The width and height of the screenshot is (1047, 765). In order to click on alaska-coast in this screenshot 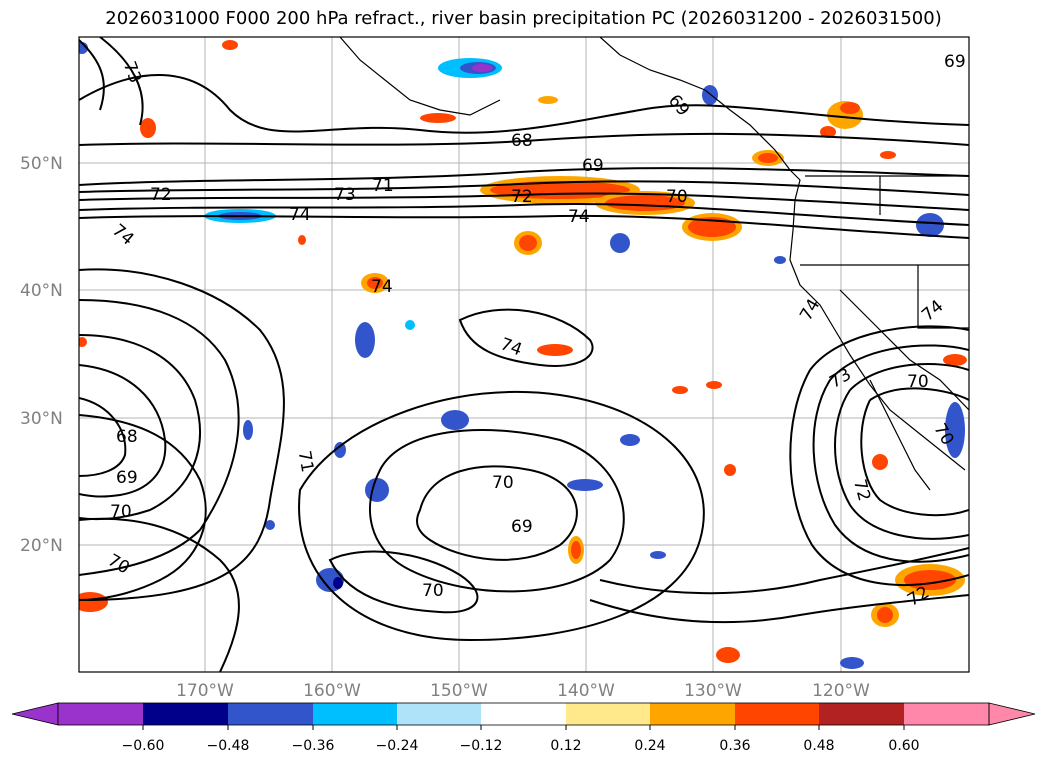, I will do `click(420, 76)`.